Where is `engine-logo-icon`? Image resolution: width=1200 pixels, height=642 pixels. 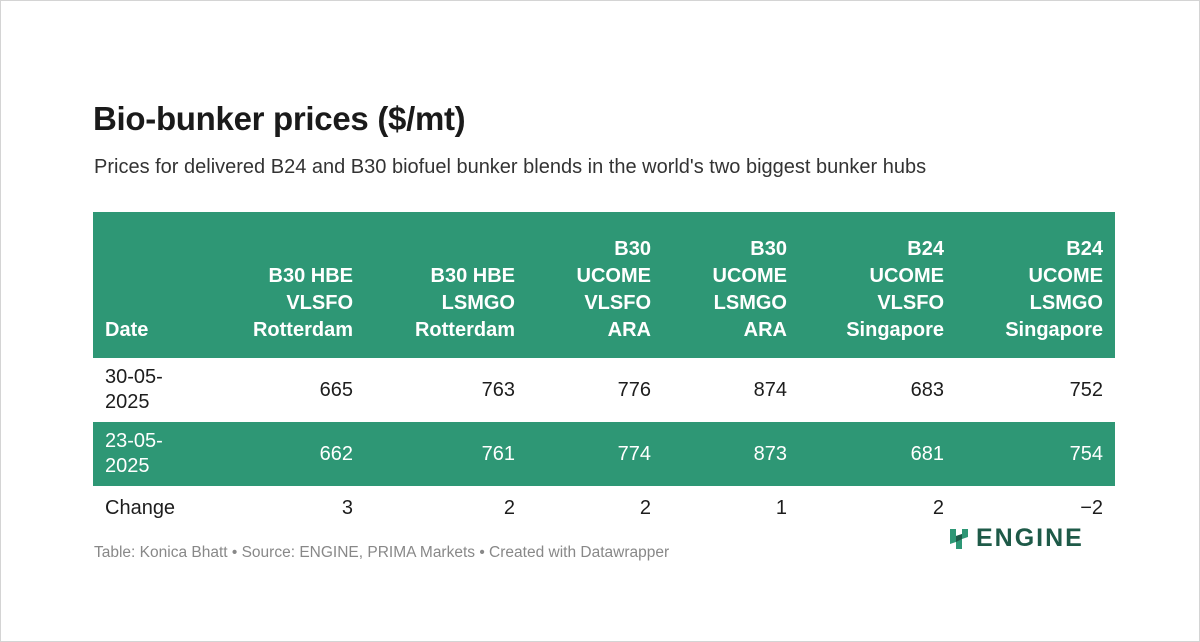
engine-logo-icon is located at coordinates (959, 538).